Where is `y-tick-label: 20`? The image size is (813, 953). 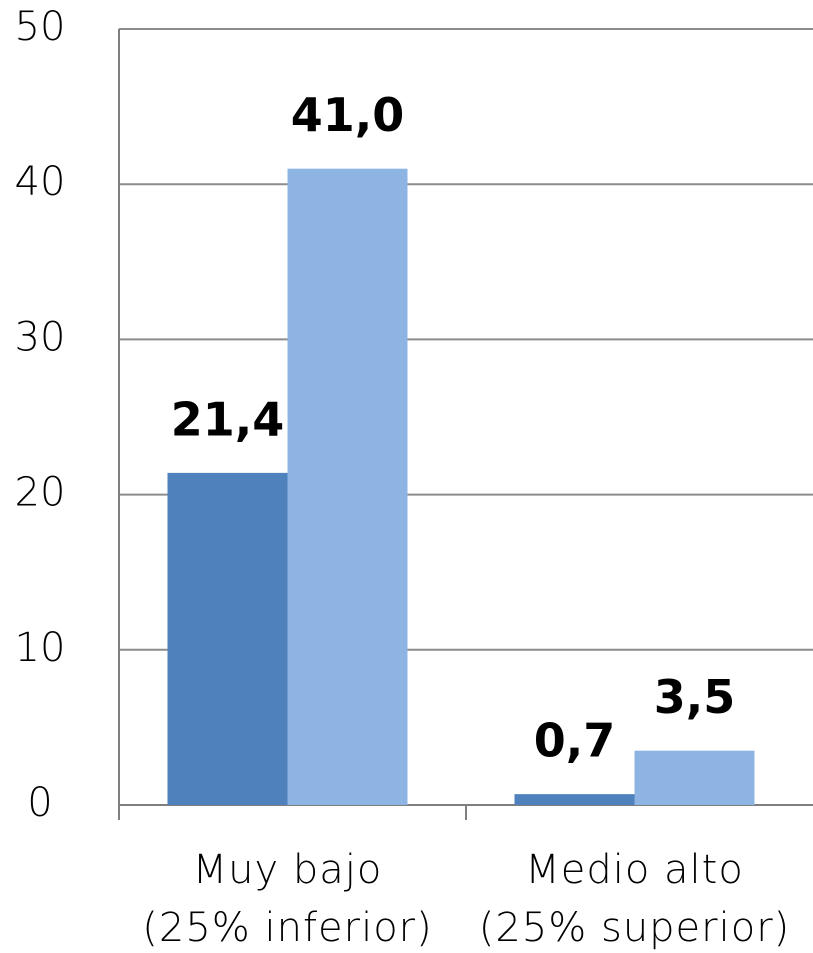
y-tick-label: 20 is located at coordinates (40, 493).